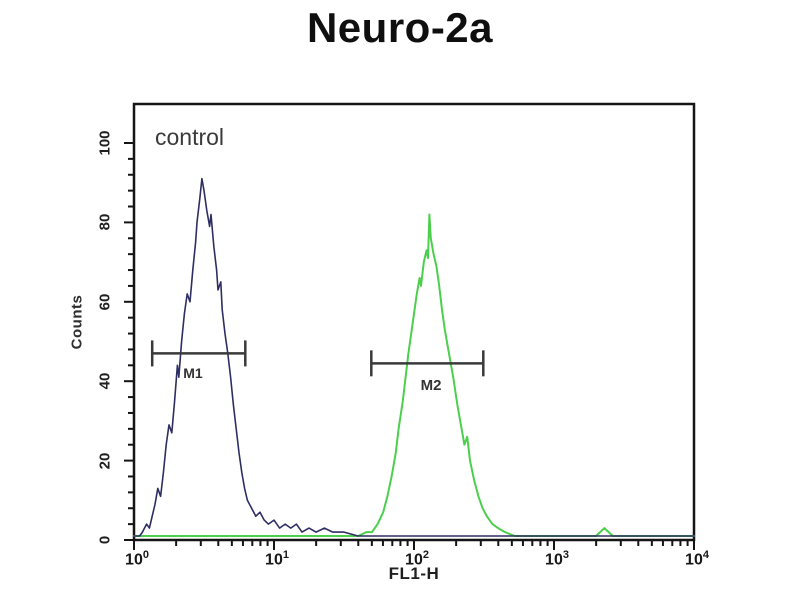 This screenshot has height=600, width=800. Describe the element at coordinates (400, 27) in the screenshot. I see `chart-title: Neuro-2a` at that location.